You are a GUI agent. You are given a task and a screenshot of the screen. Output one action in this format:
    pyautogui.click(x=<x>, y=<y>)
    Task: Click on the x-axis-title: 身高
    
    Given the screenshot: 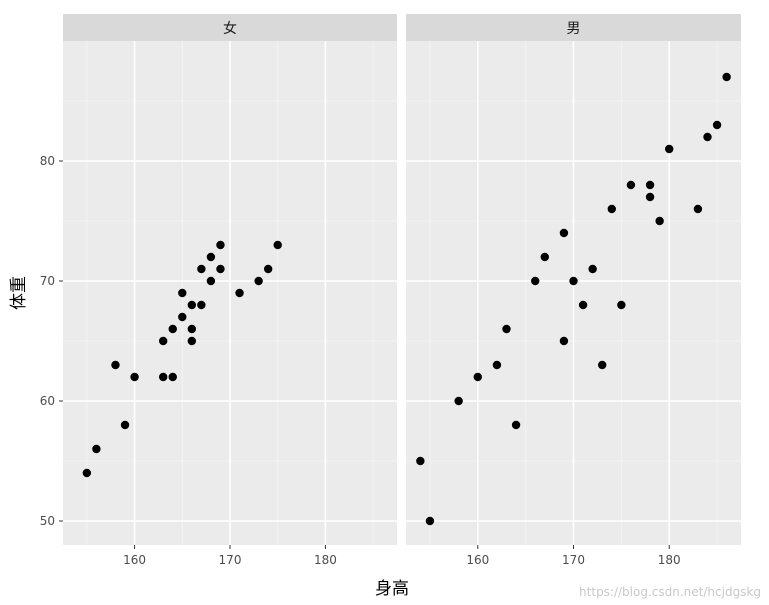 What is the action you would take?
    pyautogui.click(x=392, y=589)
    